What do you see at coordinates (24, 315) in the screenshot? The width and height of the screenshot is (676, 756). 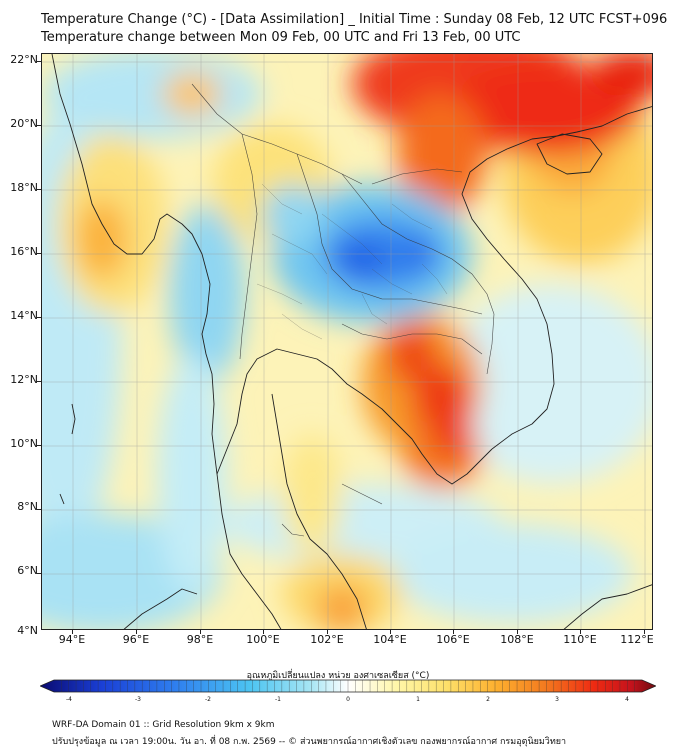 I see `lat-label-14n: 14°N` at bounding box center [24, 315].